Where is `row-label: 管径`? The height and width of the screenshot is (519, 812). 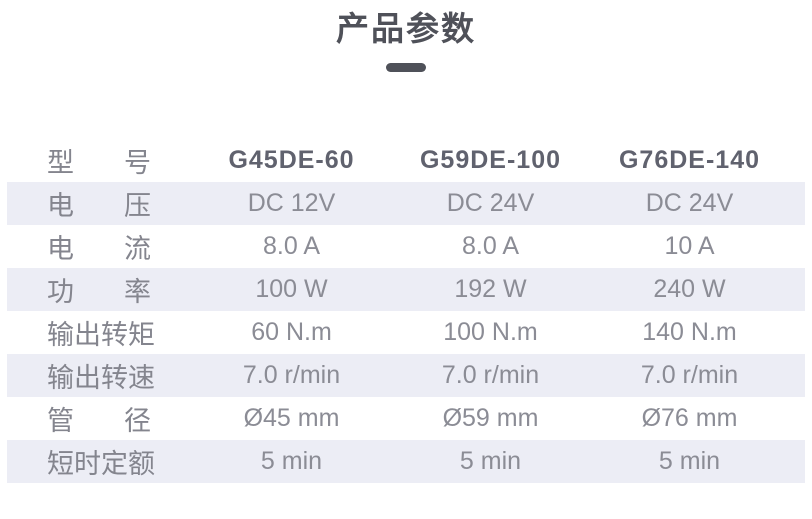
row-label: 管径 is located at coordinates (99, 421).